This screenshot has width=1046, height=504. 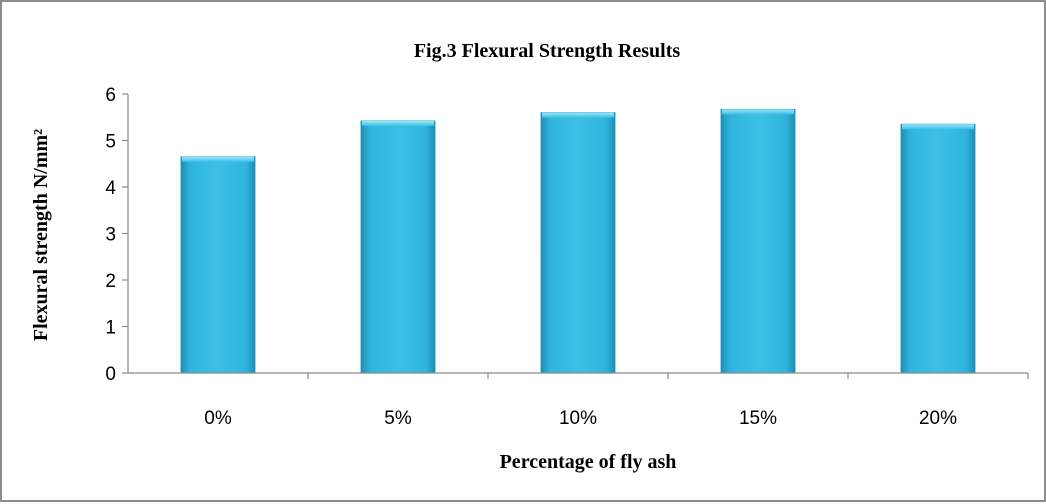 What do you see at coordinates (218, 418) in the screenshot?
I see `x-tick-label: 0%` at bounding box center [218, 418].